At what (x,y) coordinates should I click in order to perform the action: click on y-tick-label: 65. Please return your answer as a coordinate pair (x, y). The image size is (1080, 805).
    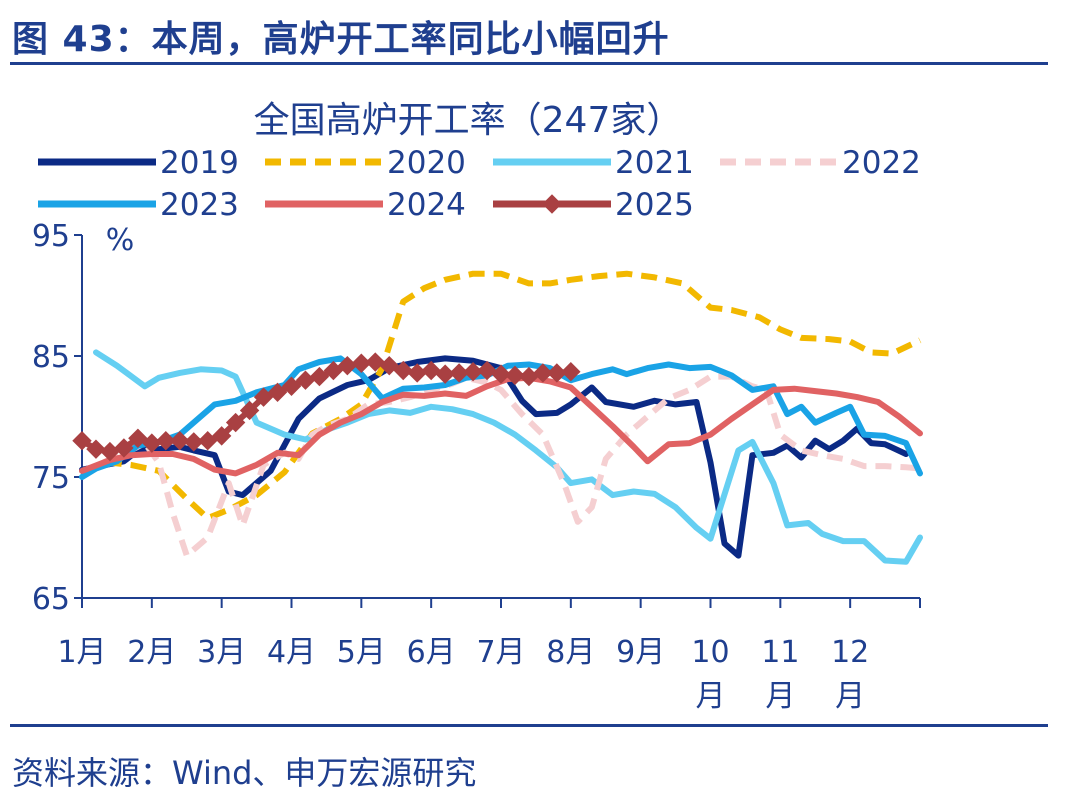
    Looking at the image, I should click on (51, 599).